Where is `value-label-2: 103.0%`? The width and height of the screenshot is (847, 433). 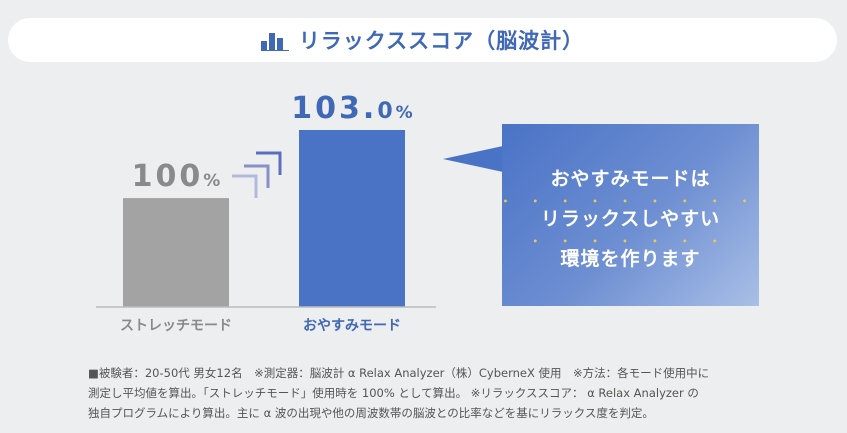
value-label-2: 103.0% is located at coordinates (351, 108).